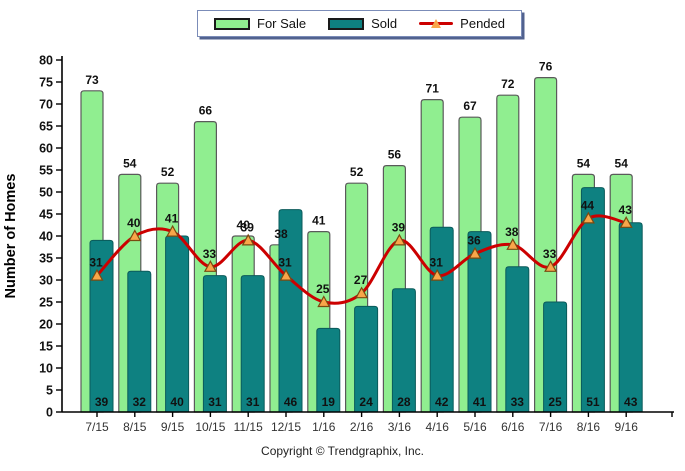 The image size is (685, 471). What do you see at coordinates (49, 413) in the screenshot?
I see `y-tick-label: 0` at bounding box center [49, 413].